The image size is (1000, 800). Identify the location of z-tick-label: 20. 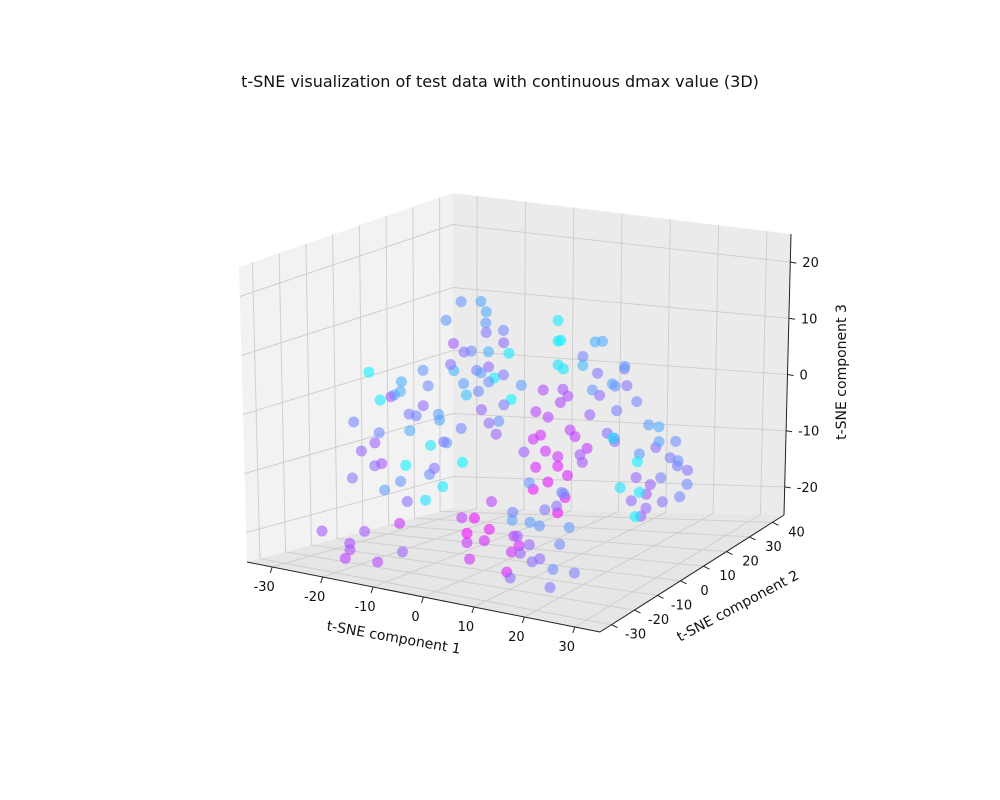
(810, 263).